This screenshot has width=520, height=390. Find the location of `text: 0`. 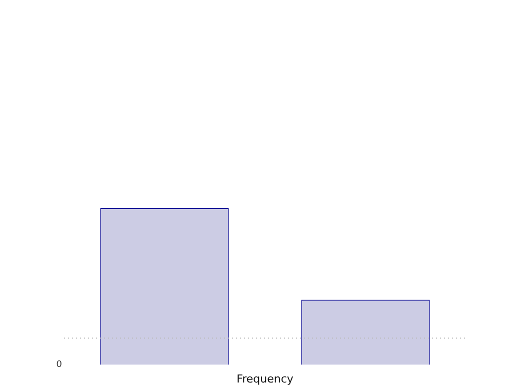

text: 0 is located at coordinates (59, 365).